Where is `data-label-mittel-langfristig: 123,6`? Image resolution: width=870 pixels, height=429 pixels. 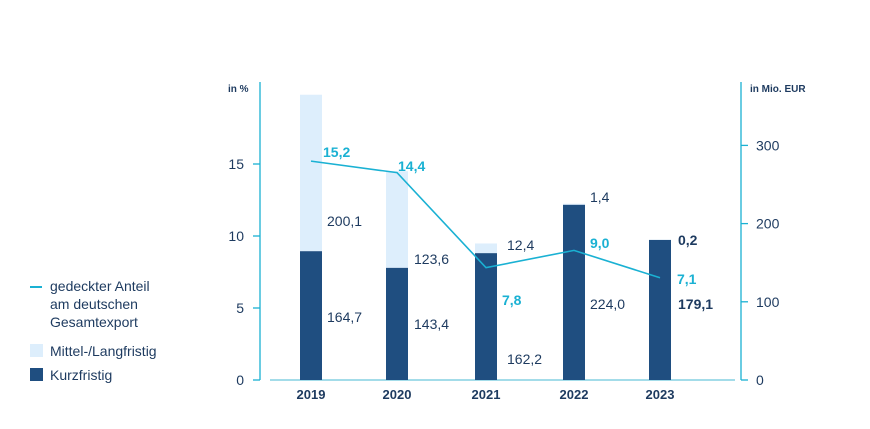
data-label-mittel-langfristig: 123,6 is located at coordinates (431, 259).